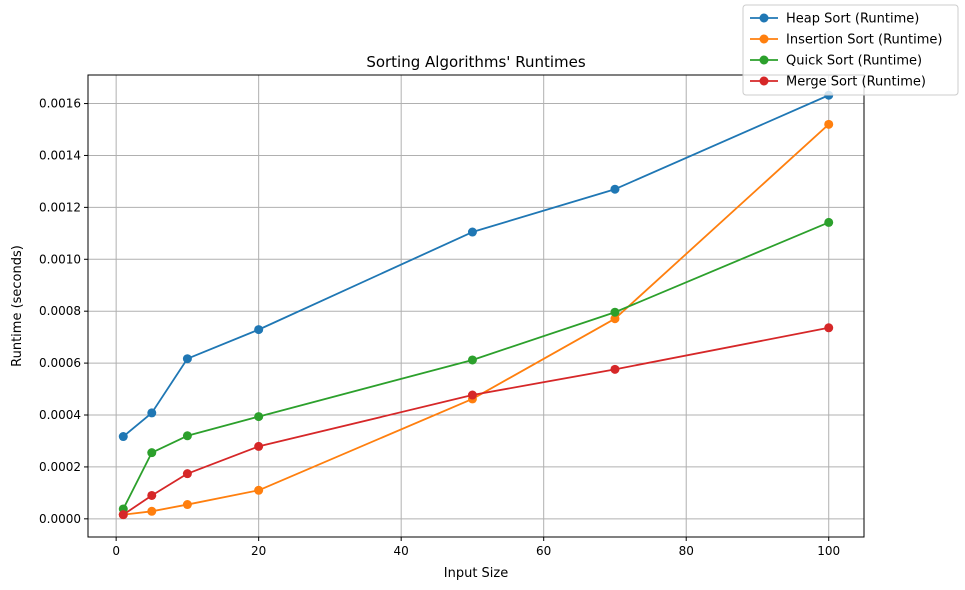 The height and width of the screenshot is (590, 965). I want to click on legend-box, so click(850, 50).